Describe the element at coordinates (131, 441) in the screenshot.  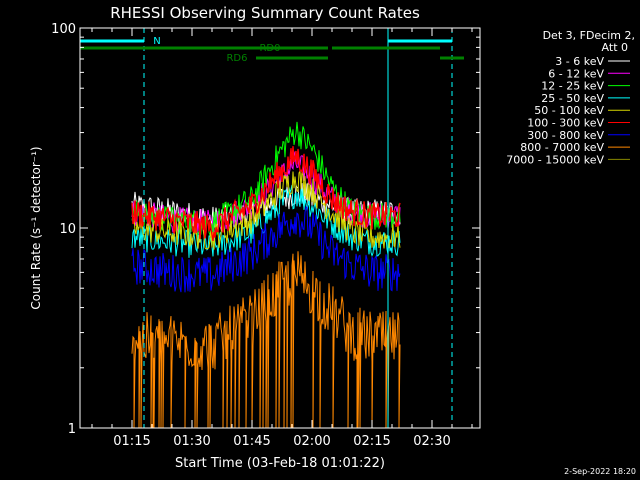
I see `x-tick-label: 01:15` at that location.